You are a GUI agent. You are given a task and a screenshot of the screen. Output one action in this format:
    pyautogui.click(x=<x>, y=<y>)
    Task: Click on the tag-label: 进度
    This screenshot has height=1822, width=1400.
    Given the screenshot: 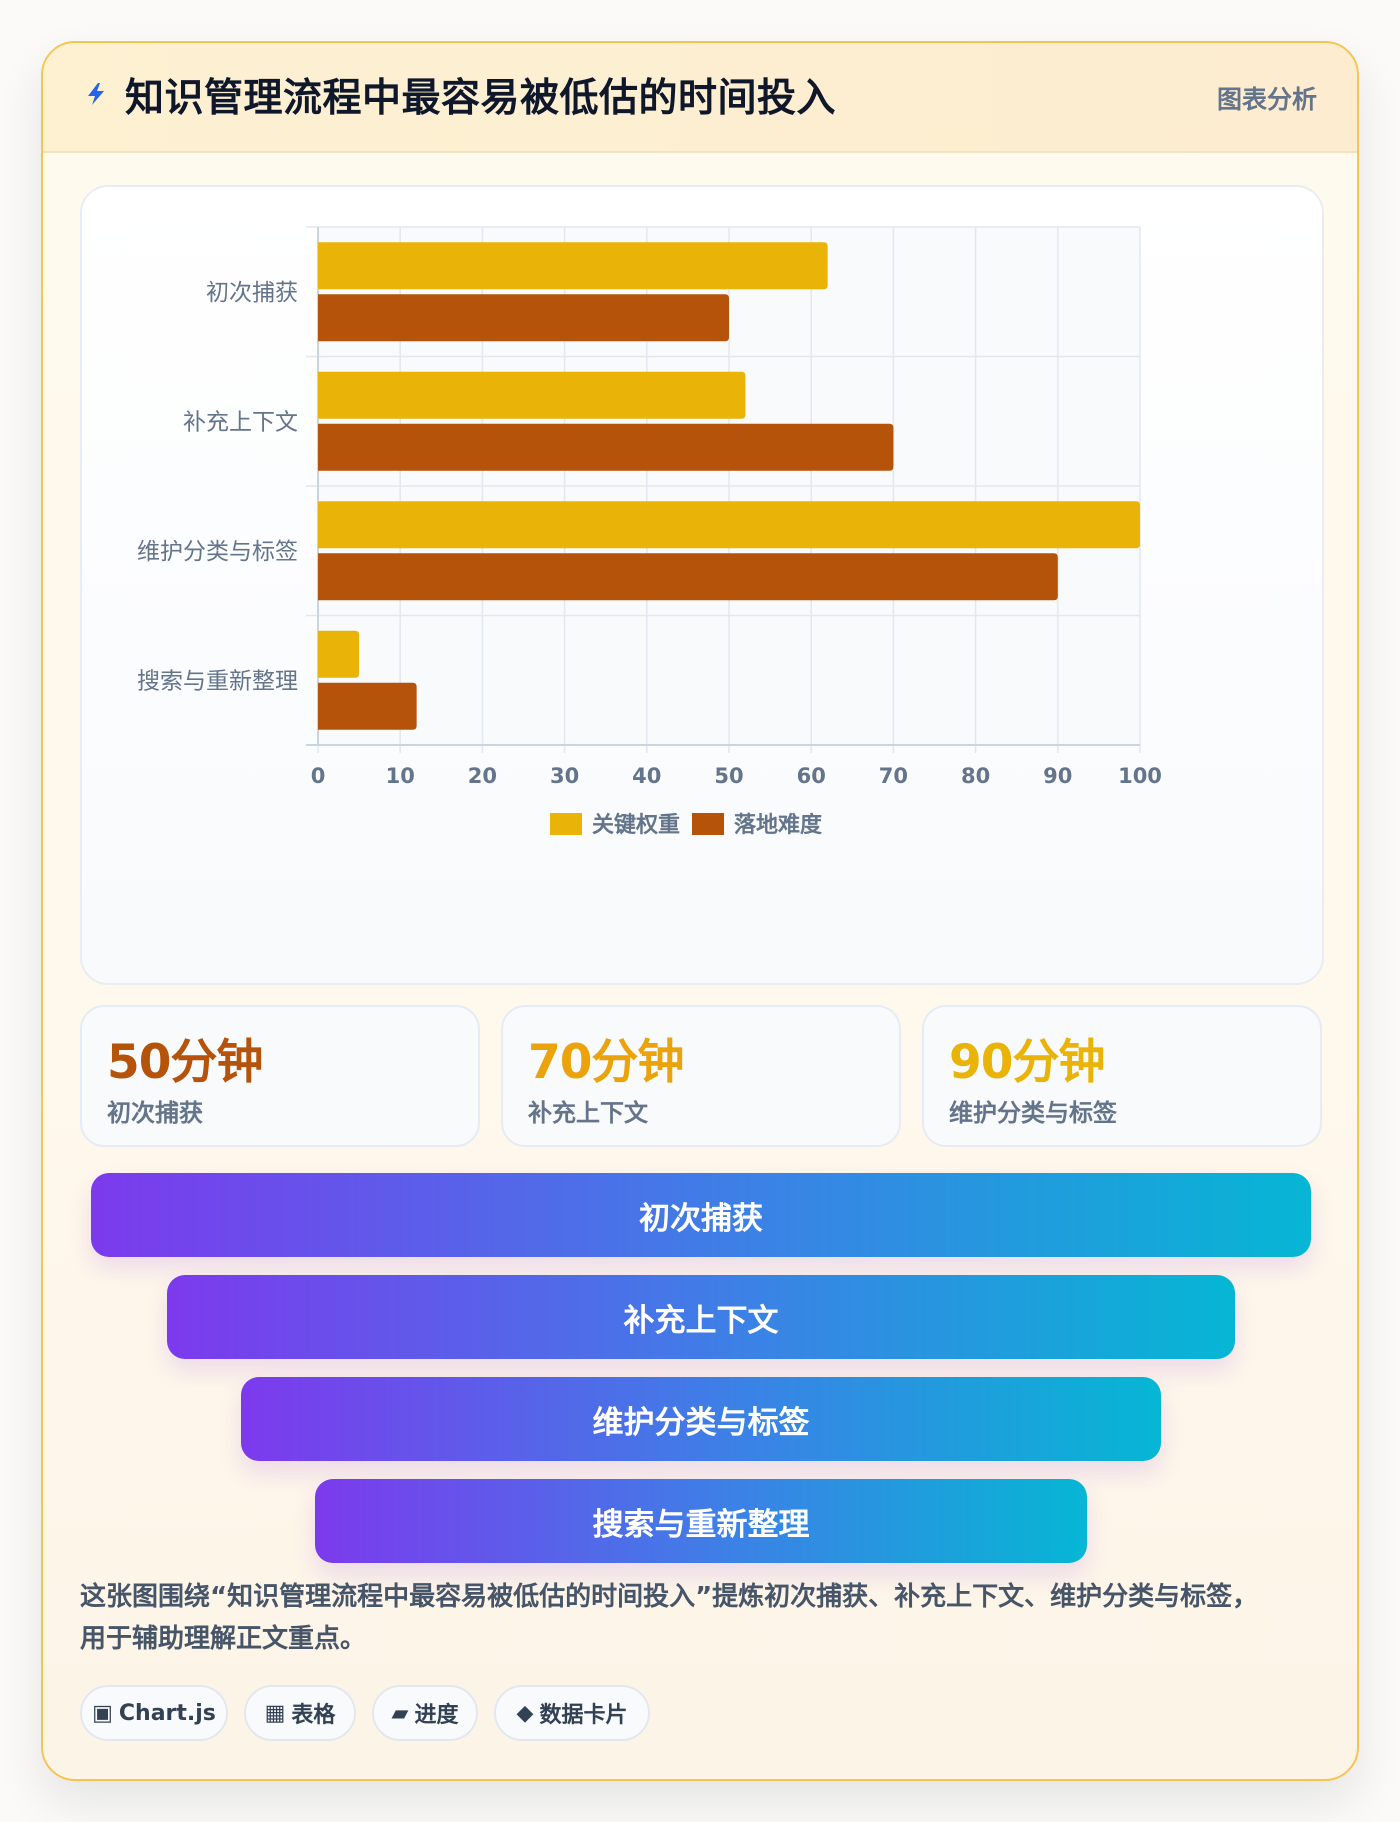 What is the action you would take?
    pyautogui.click(x=436, y=1715)
    